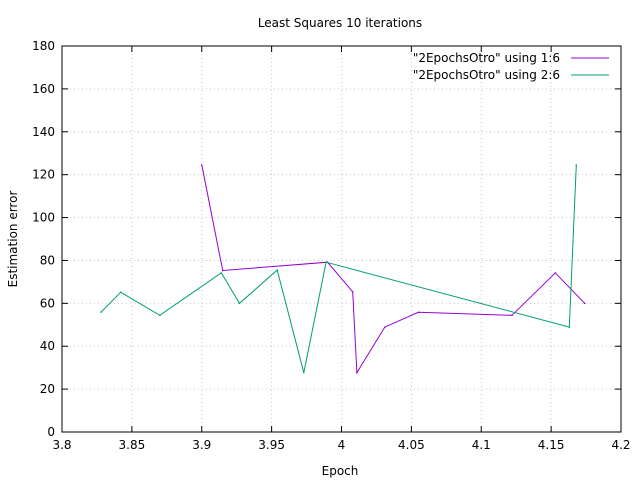 This screenshot has width=640, height=480. Describe the element at coordinates (201, 445) in the screenshot. I see `x-tick-label: 3.9` at that location.